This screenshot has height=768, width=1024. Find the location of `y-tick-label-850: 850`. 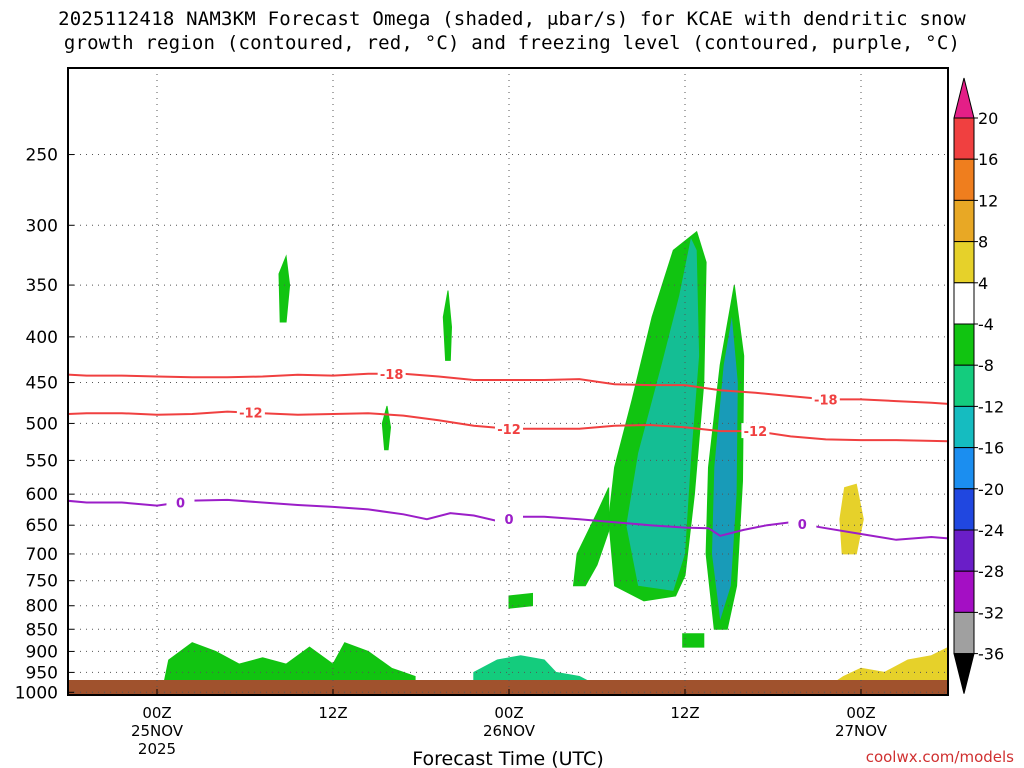

y-tick-label-850: 850 is located at coordinates (42, 630).